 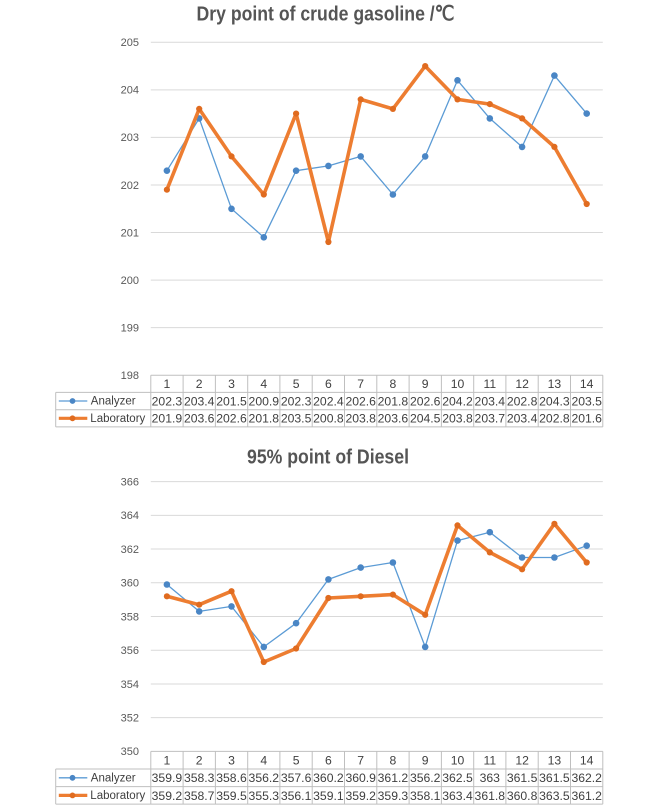 I want to click on svg-text: 363.5, so click(x=554, y=796).